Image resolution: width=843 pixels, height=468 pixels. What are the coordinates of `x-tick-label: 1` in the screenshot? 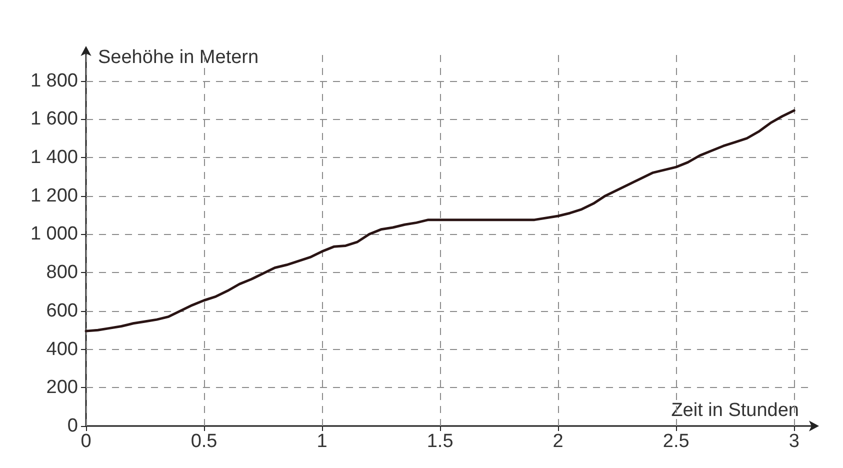 It's located at (322, 441).